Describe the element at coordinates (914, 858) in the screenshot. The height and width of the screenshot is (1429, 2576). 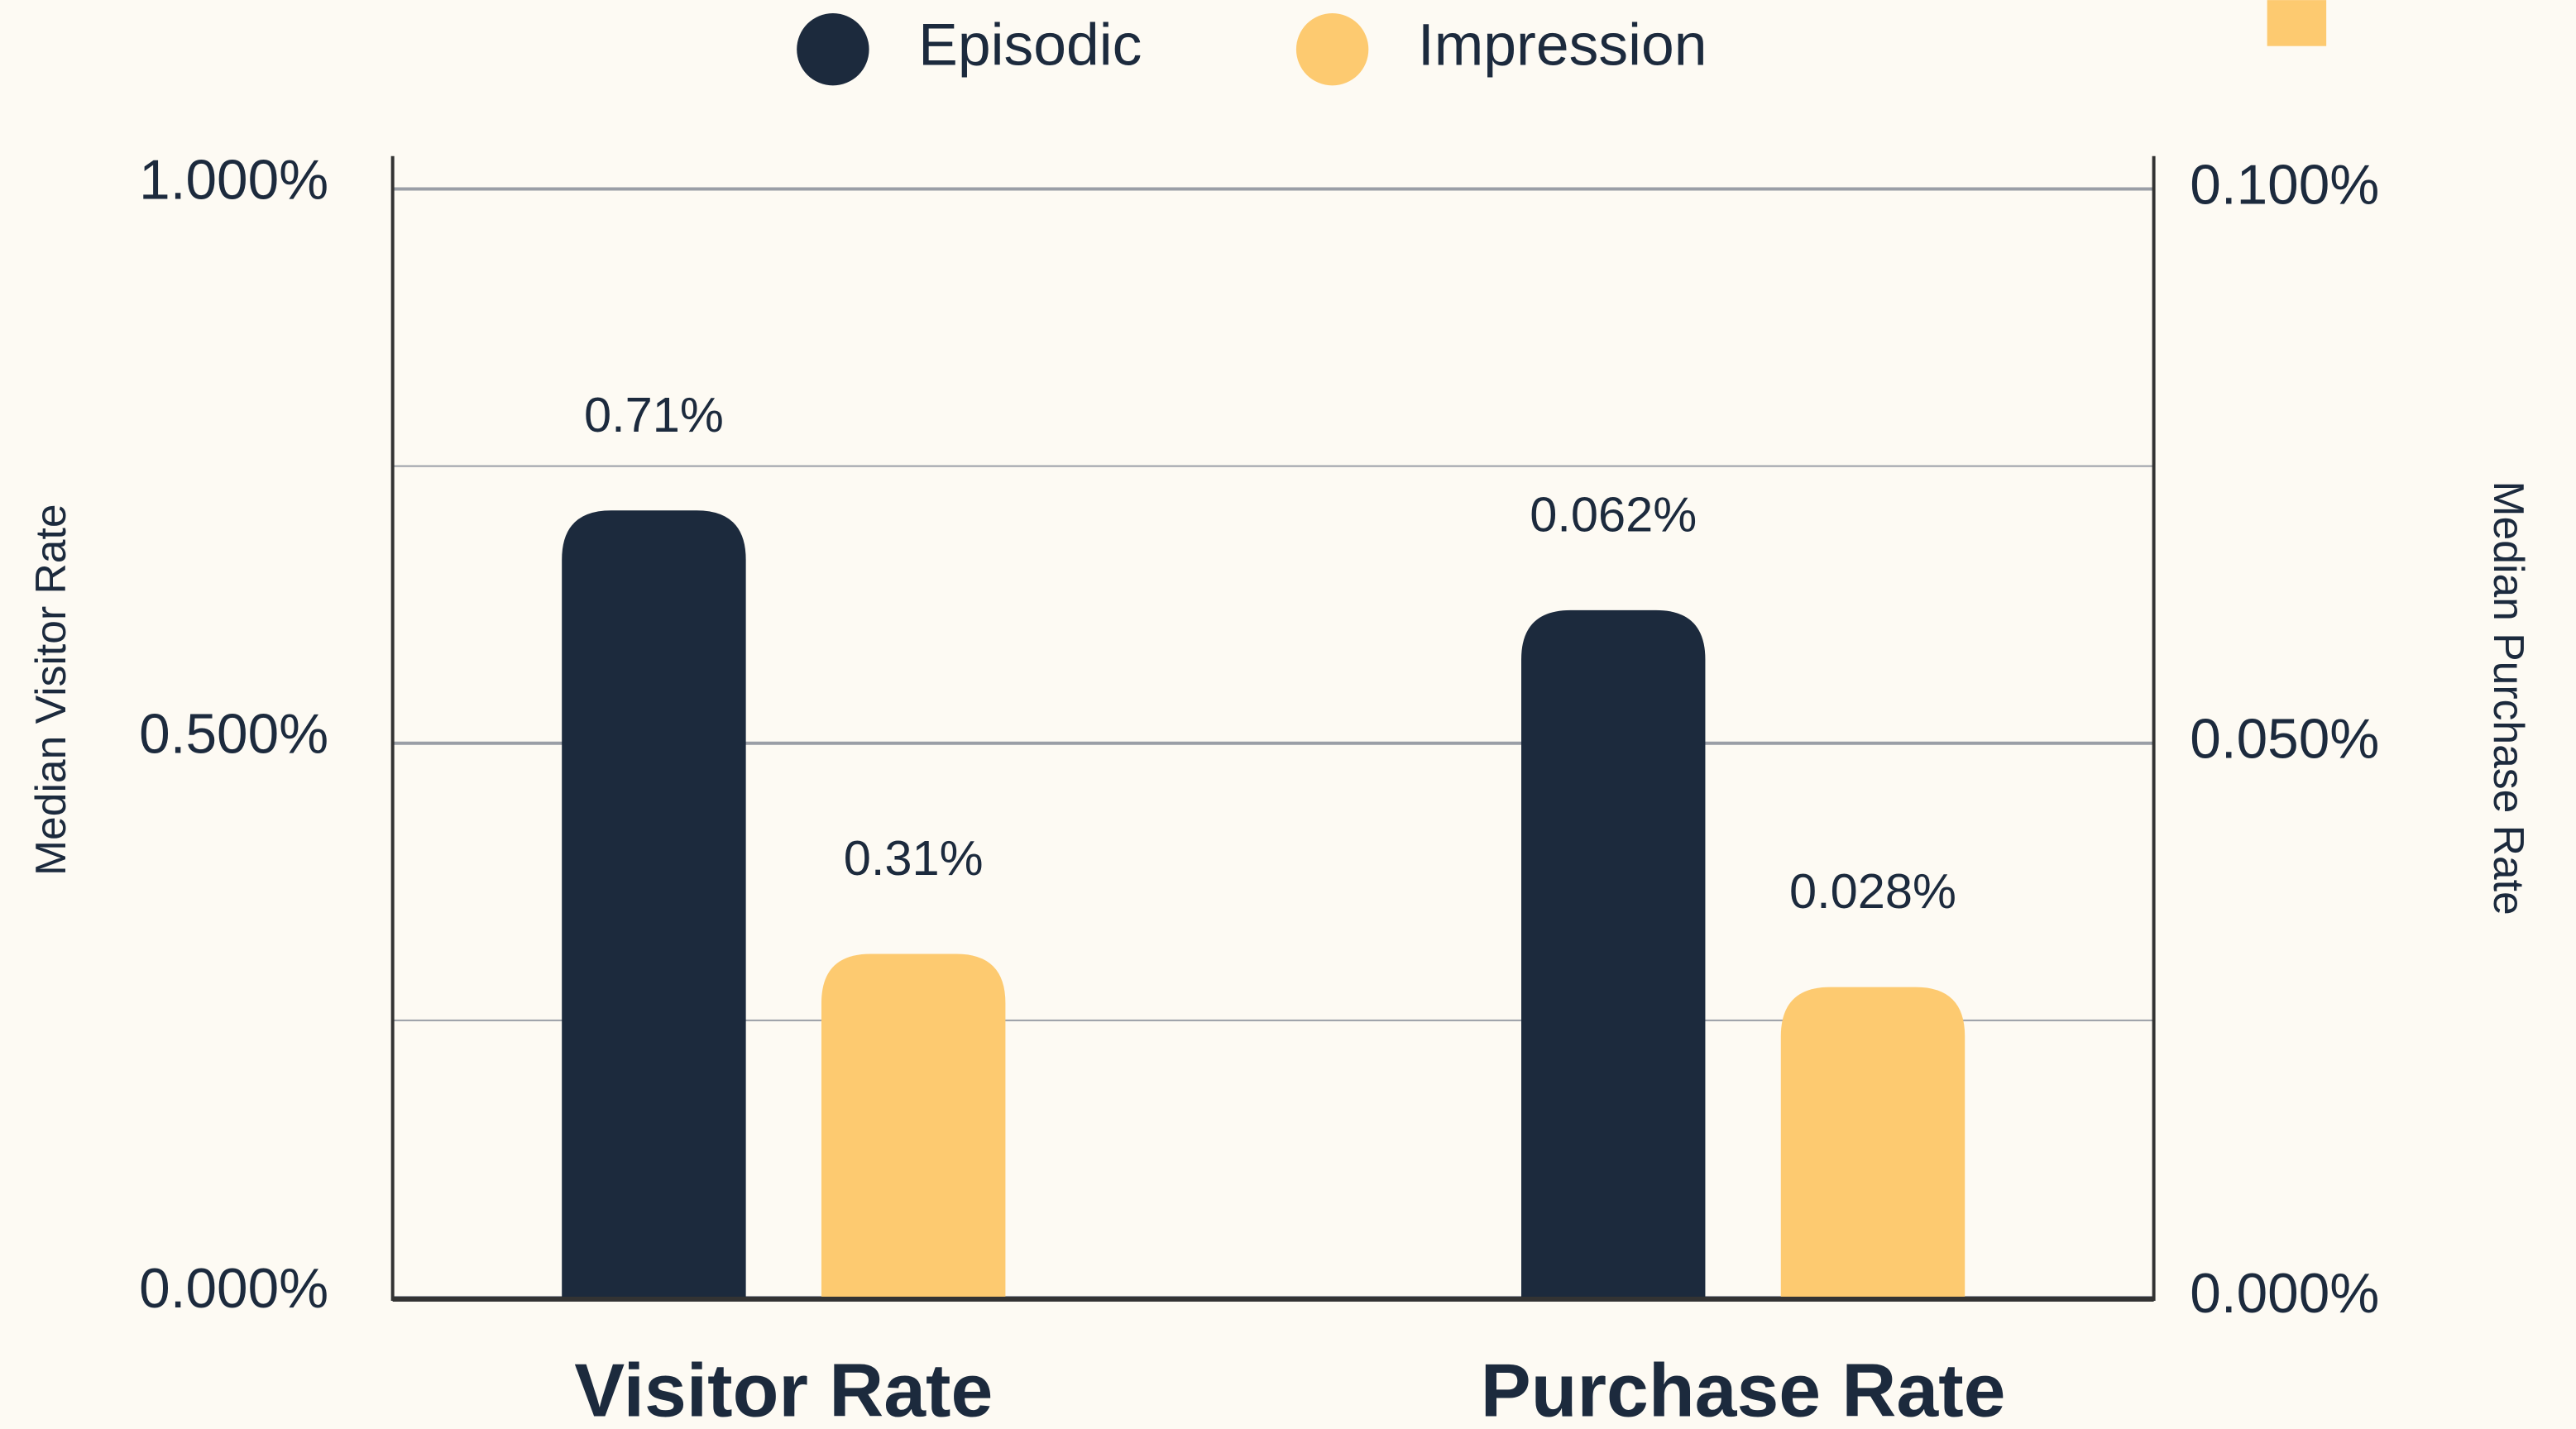
I see `value-label: 0.31%` at that location.